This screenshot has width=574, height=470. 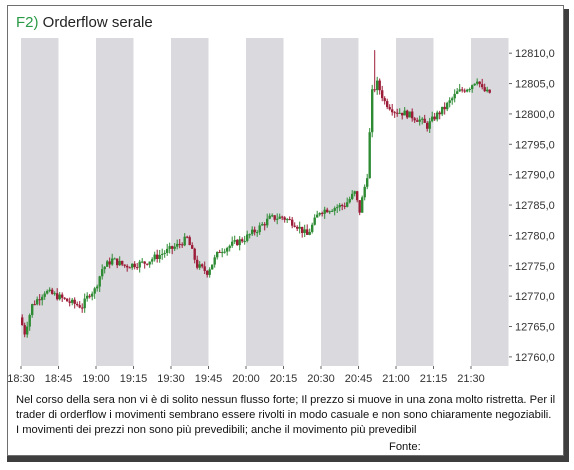 I want to click on chart-title-text: Orderflow serale, so click(x=97, y=22).